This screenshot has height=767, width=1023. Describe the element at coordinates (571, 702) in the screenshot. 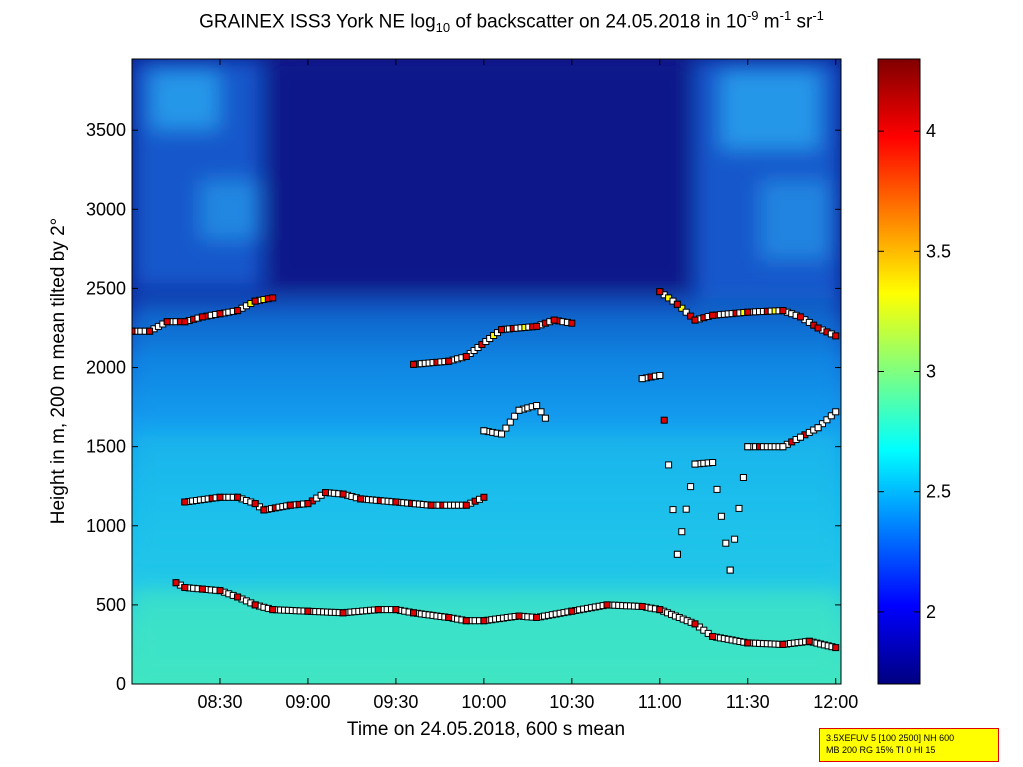

I see `x-tick-label: 10:30` at that location.